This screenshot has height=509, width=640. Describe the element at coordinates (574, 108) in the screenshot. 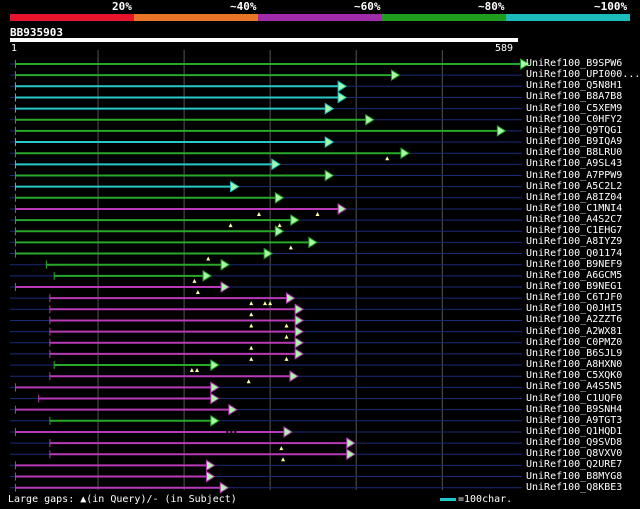

I see `hit-label: UniRef100_C5XEM9` at that location.